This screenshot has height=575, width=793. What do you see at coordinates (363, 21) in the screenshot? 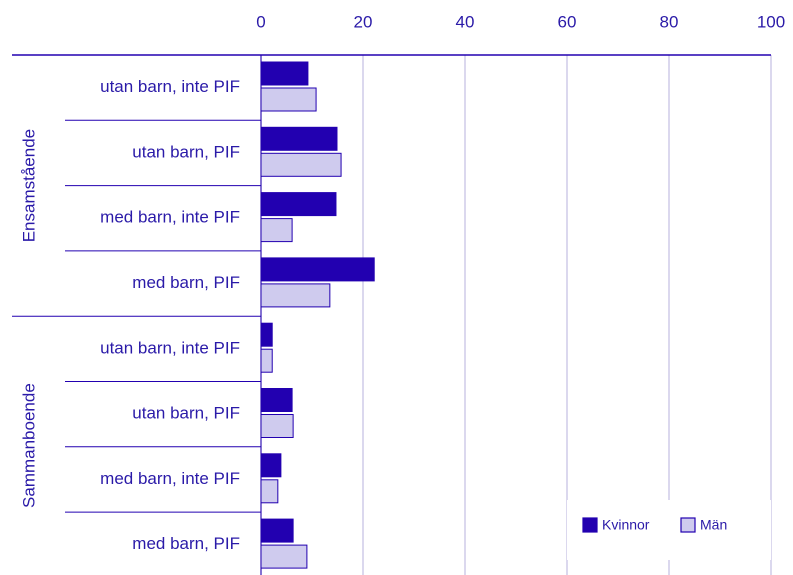
I see `x-tick-label: 20` at bounding box center [363, 21].